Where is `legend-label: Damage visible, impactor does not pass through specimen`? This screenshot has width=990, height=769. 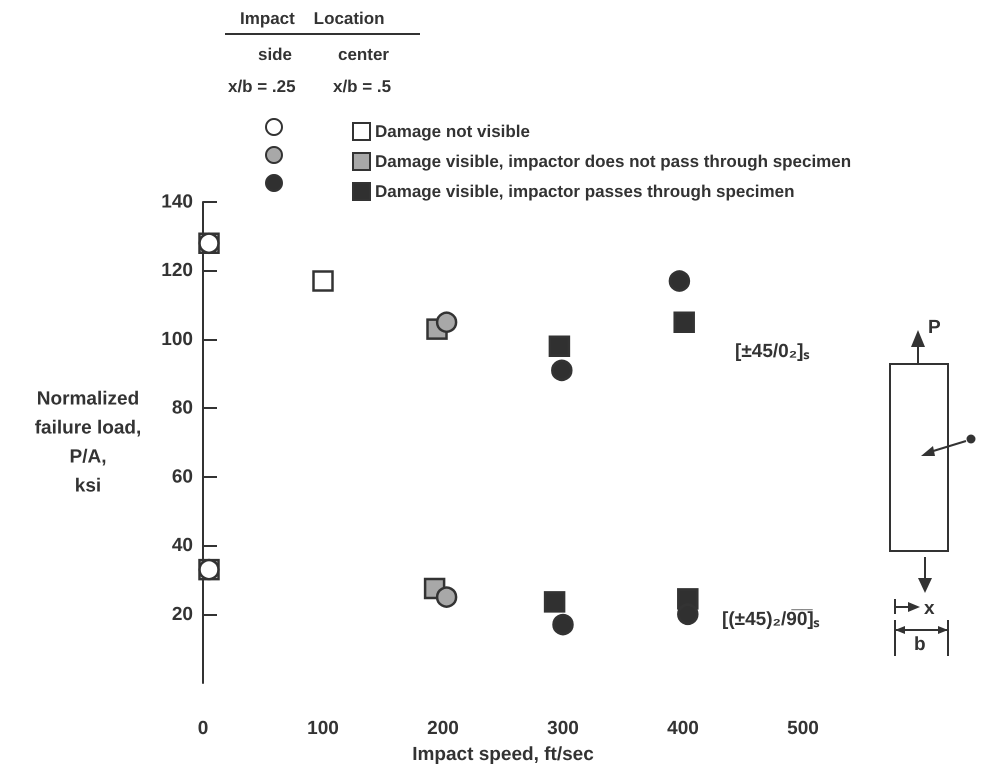
legend-label: Damage visible, impactor does not pass through specimen is located at coordinates (613, 161).